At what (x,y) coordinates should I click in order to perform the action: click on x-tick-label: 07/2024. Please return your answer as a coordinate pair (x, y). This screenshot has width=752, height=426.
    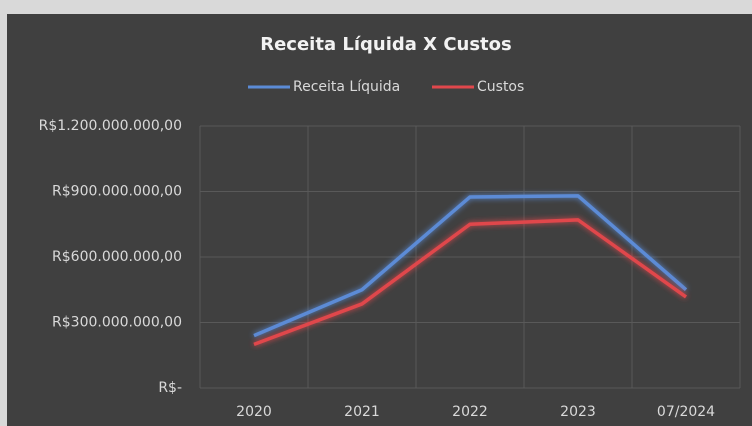
    Looking at the image, I should click on (686, 412).